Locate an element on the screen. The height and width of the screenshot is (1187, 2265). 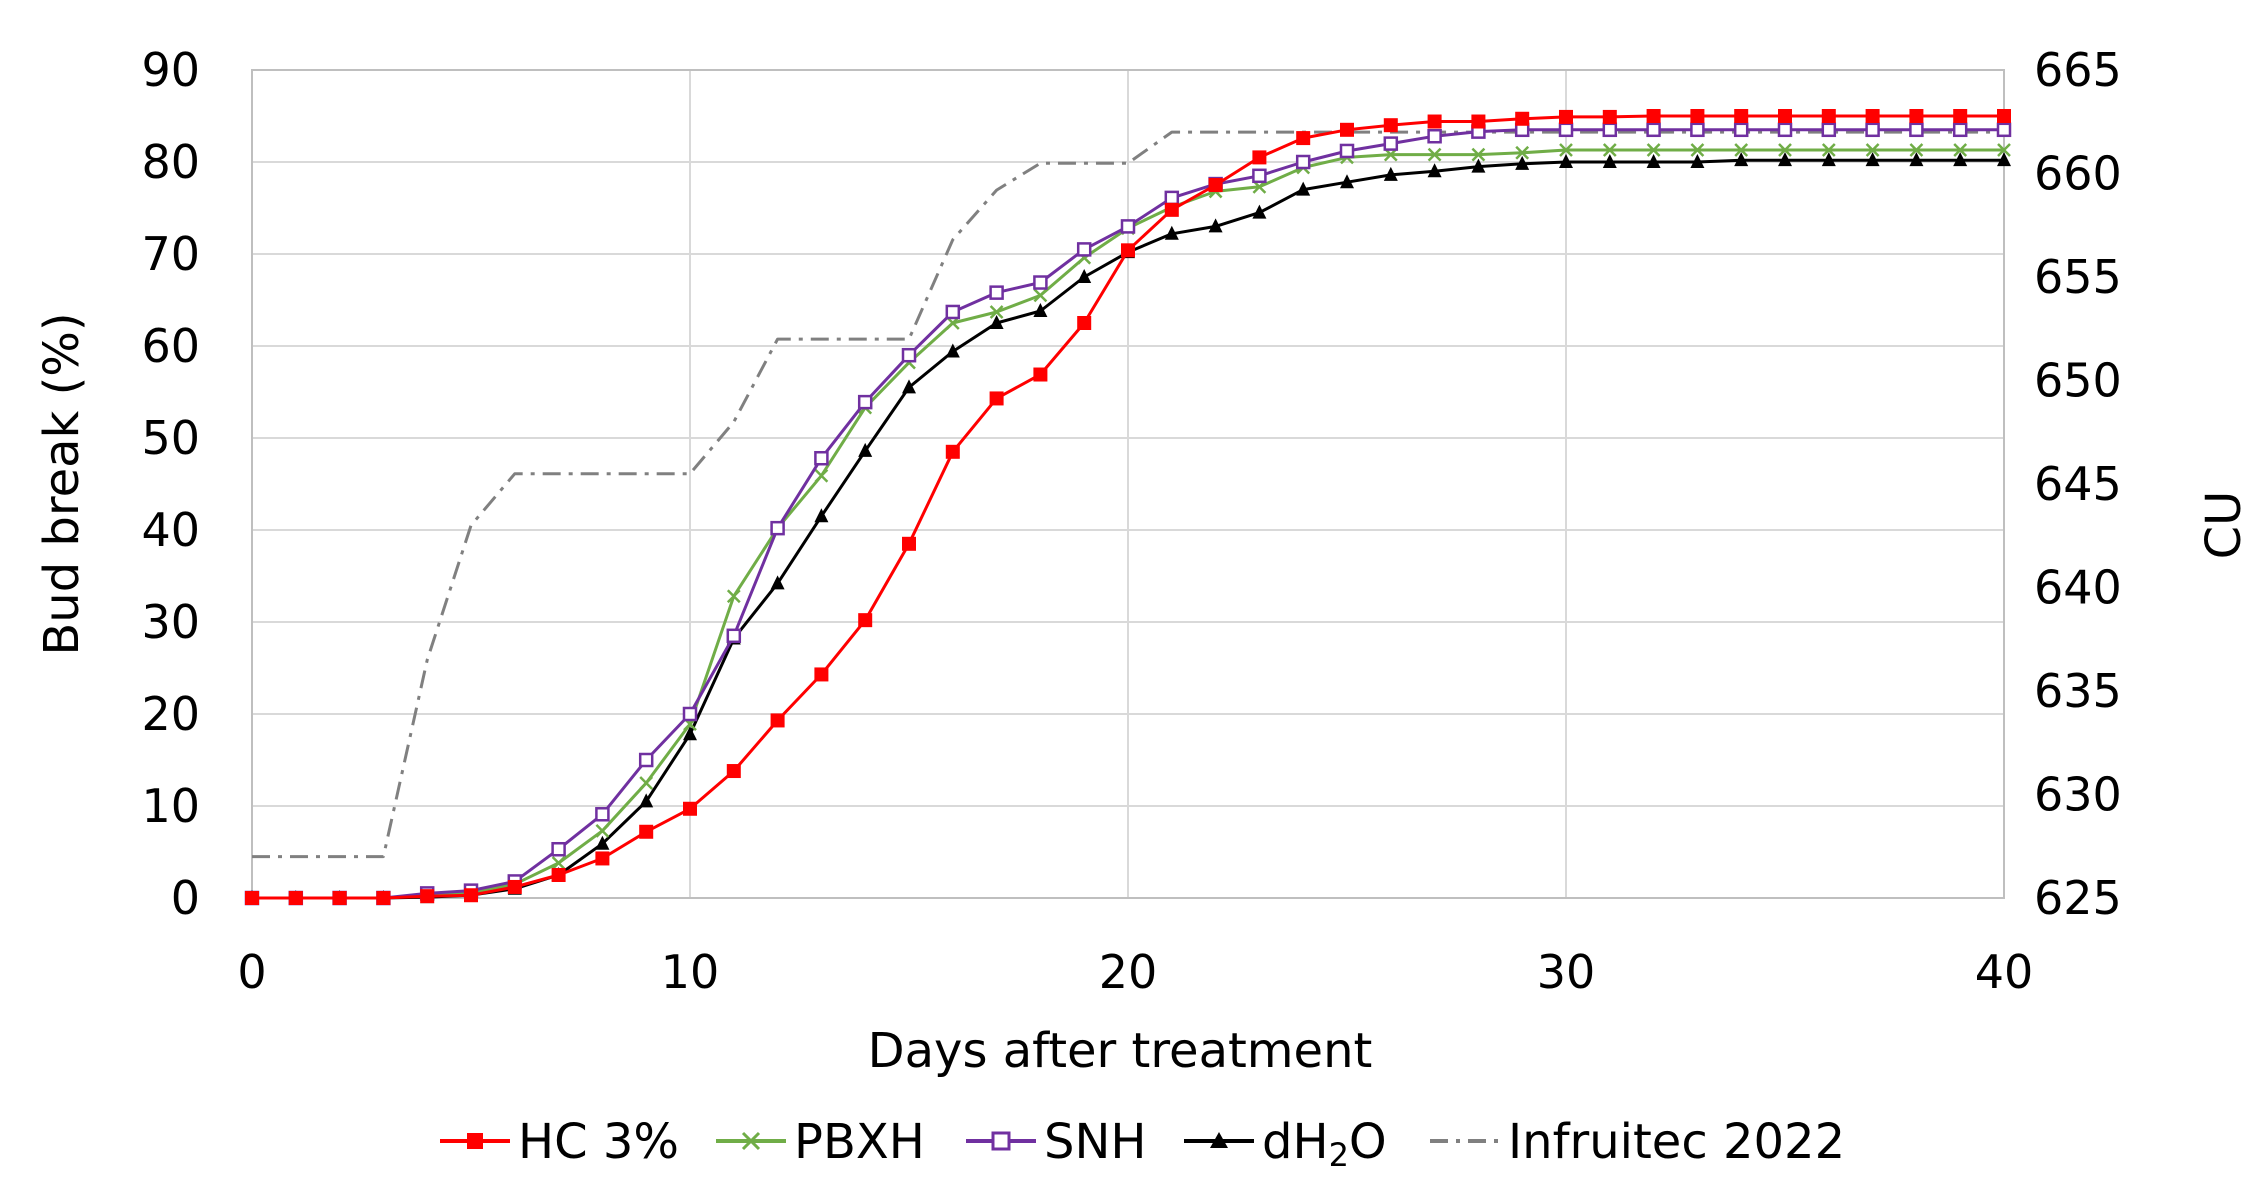
x-tick-label: 20 is located at coordinates (1128, 972).